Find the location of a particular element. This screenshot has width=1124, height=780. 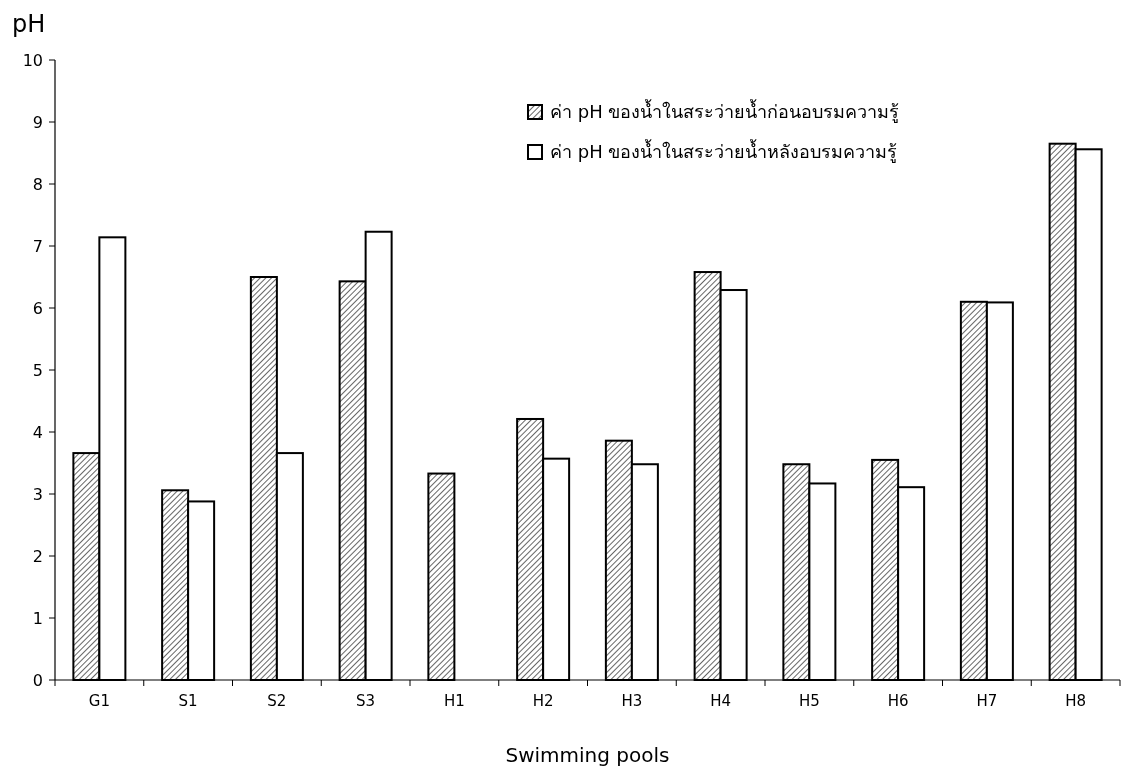

y-tick-label: 0 is located at coordinates (37, 680).